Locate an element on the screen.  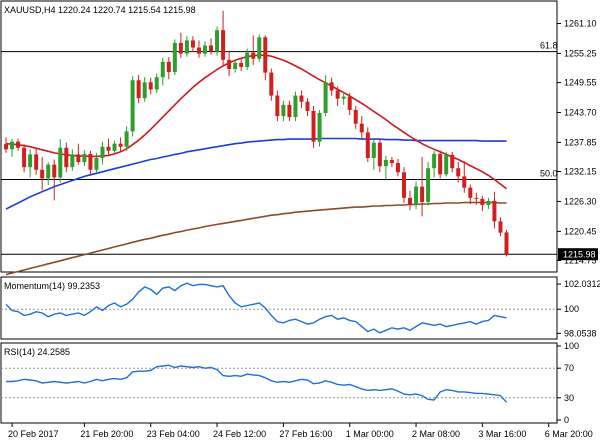
time-tick-label: 1 Mar 00:00 is located at coordinates (370, 434).